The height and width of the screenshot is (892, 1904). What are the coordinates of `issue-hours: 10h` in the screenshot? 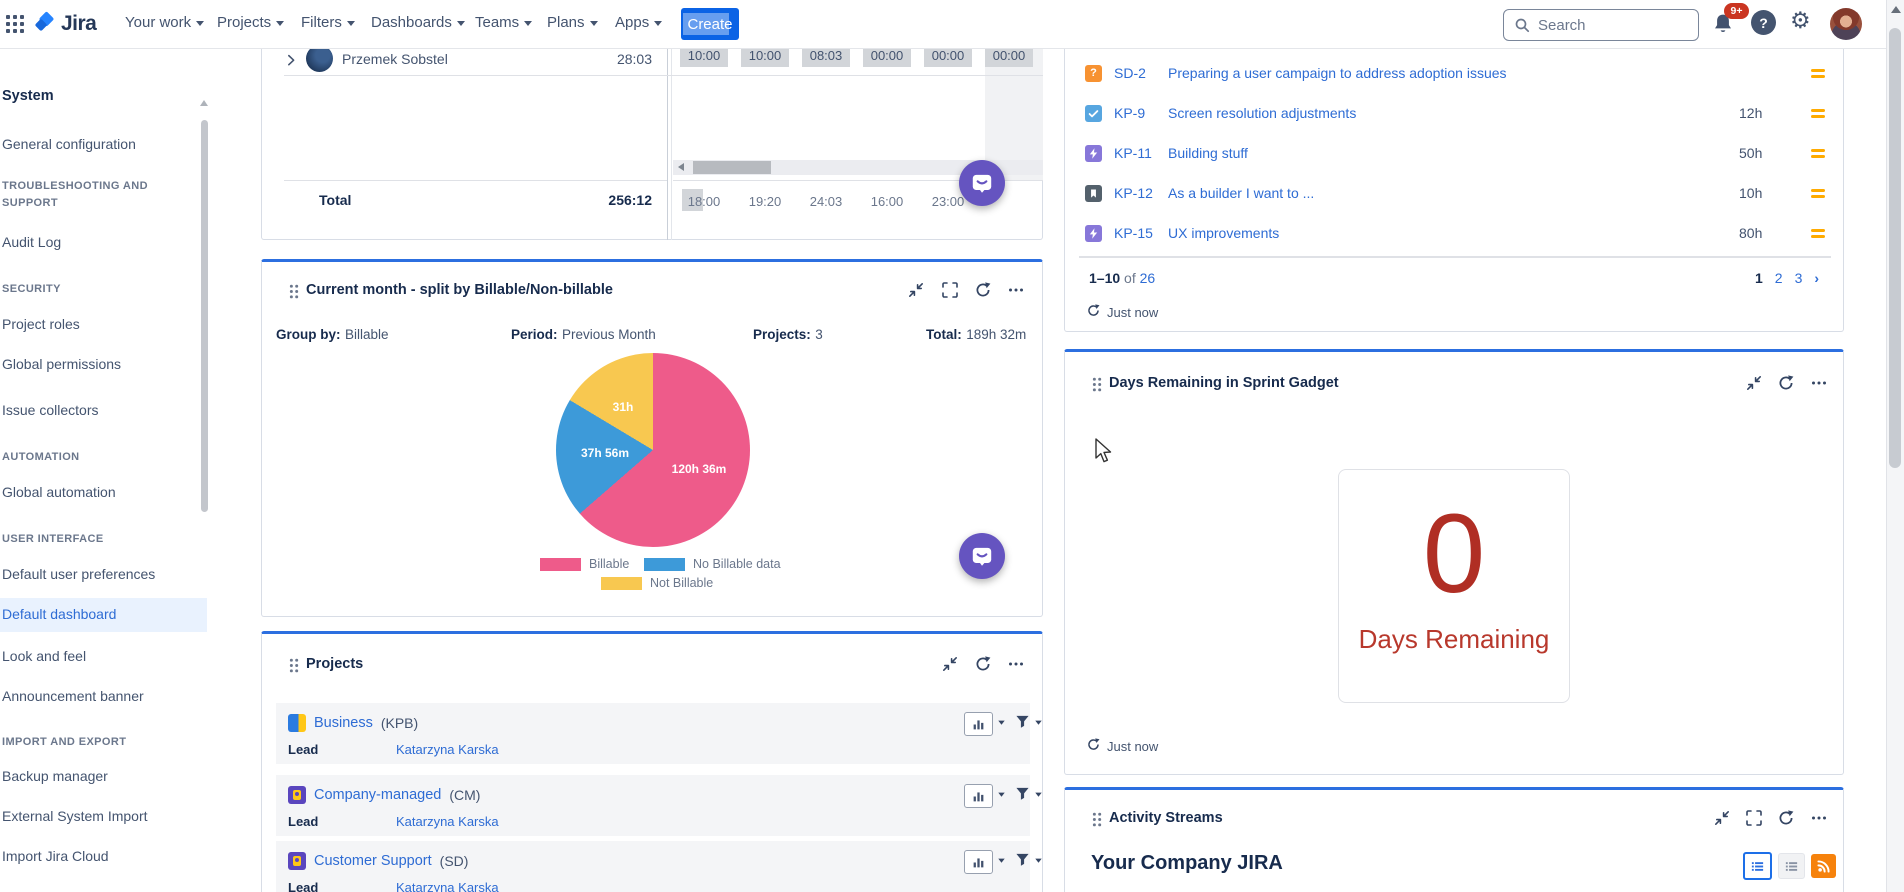 It's located at (1751, 193).